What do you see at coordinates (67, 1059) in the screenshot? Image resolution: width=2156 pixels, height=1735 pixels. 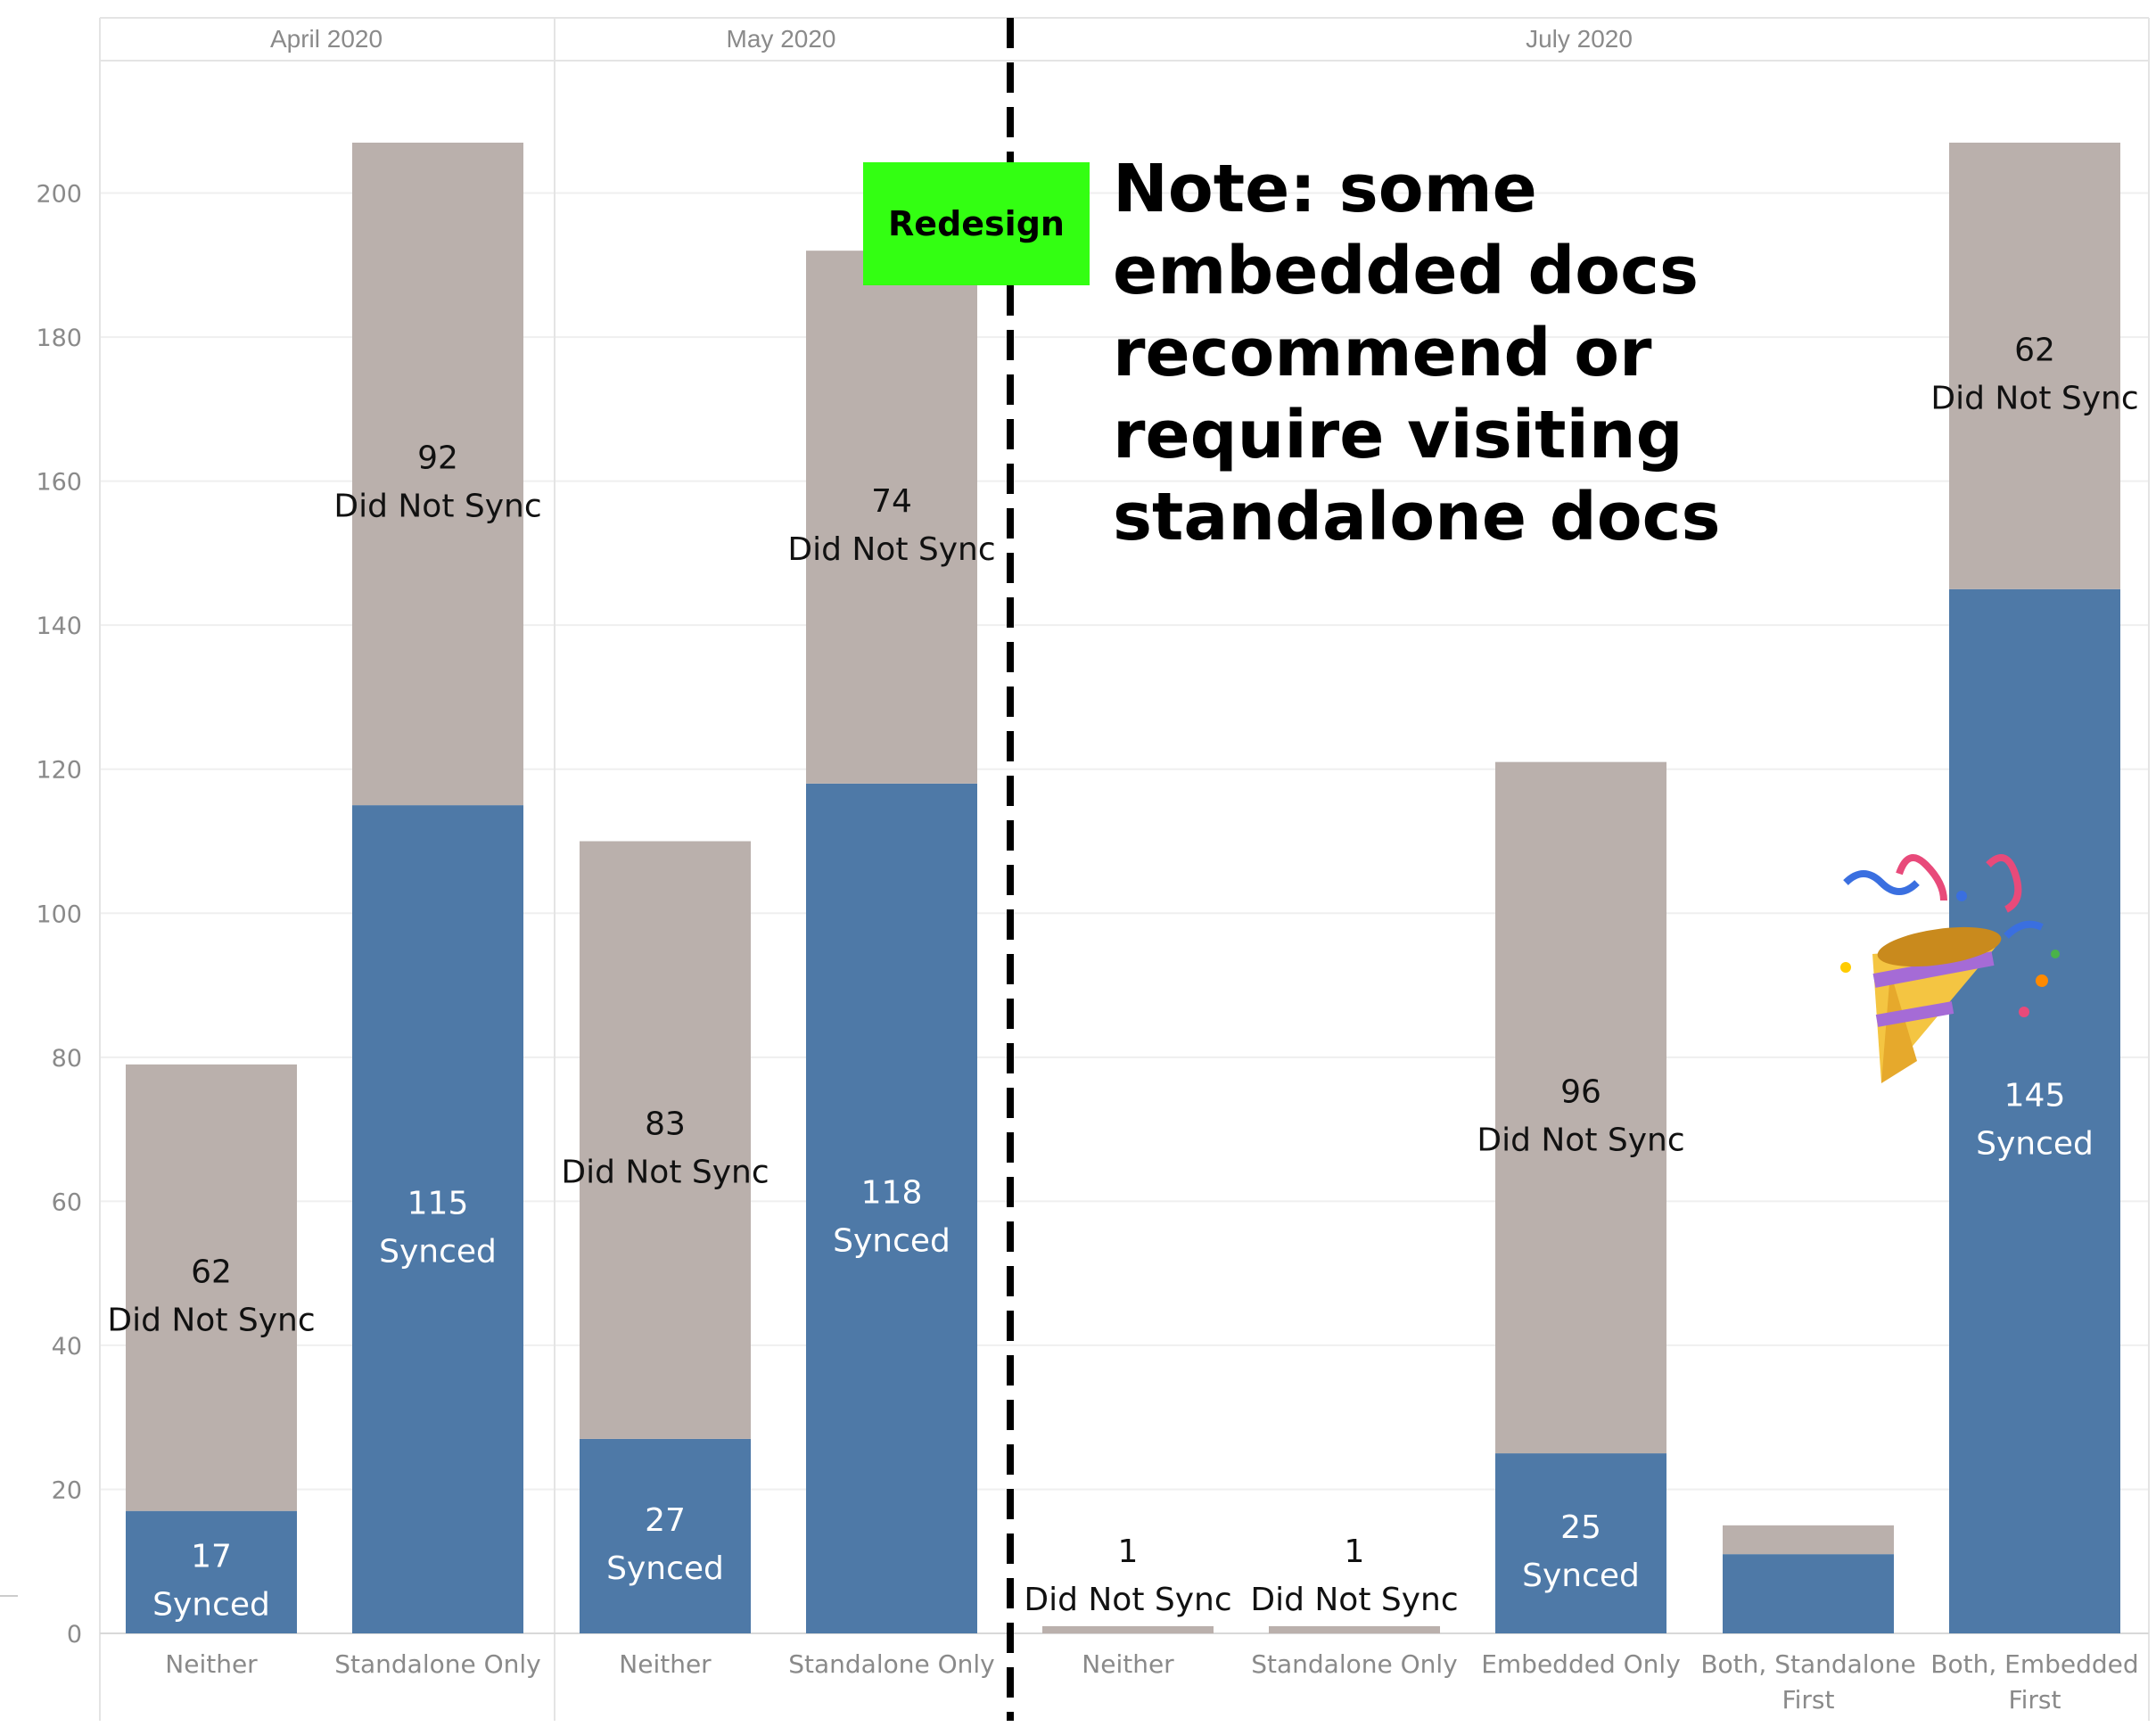 I see `y-tick-label: 80` at bounding box center [67, 1059].